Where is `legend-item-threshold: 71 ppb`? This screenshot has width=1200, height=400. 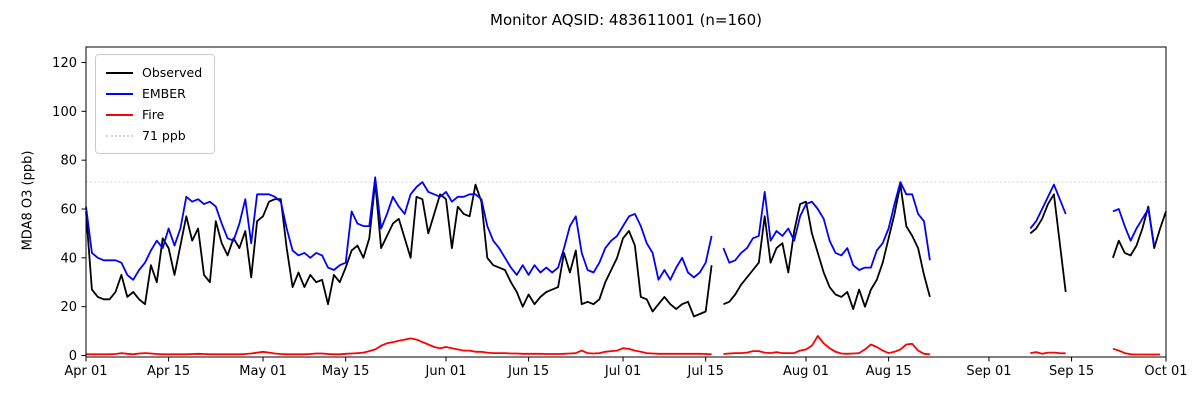
legend-item-threshold: 71 ppb is located at coordinates (154, 135).